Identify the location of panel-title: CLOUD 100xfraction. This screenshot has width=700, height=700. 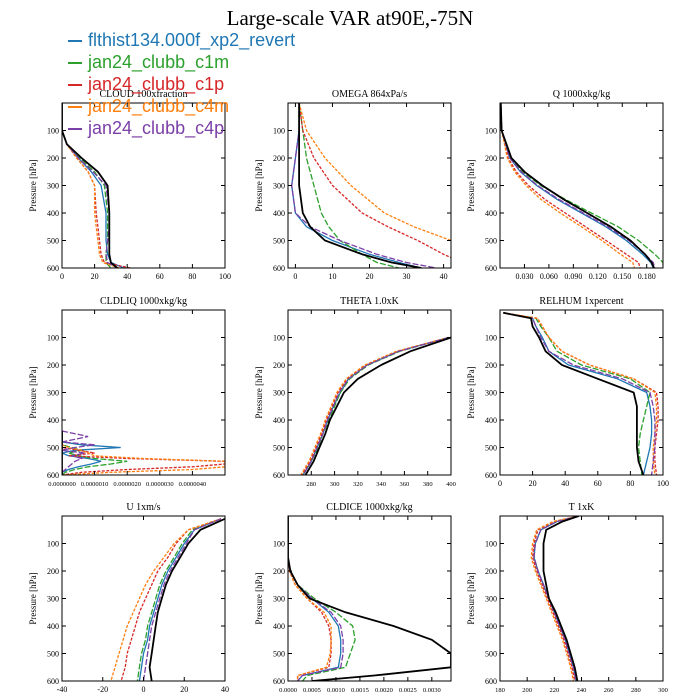
(143, 94).